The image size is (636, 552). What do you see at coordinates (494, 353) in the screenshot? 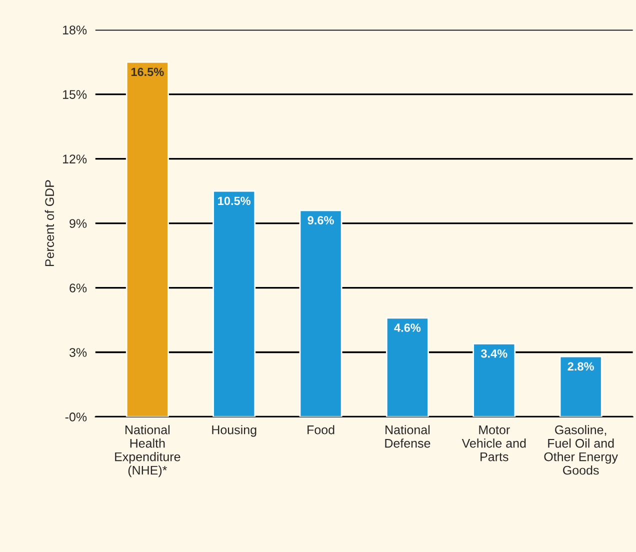
I see `data-label: 3.4%` at bounding box center [494, 353].